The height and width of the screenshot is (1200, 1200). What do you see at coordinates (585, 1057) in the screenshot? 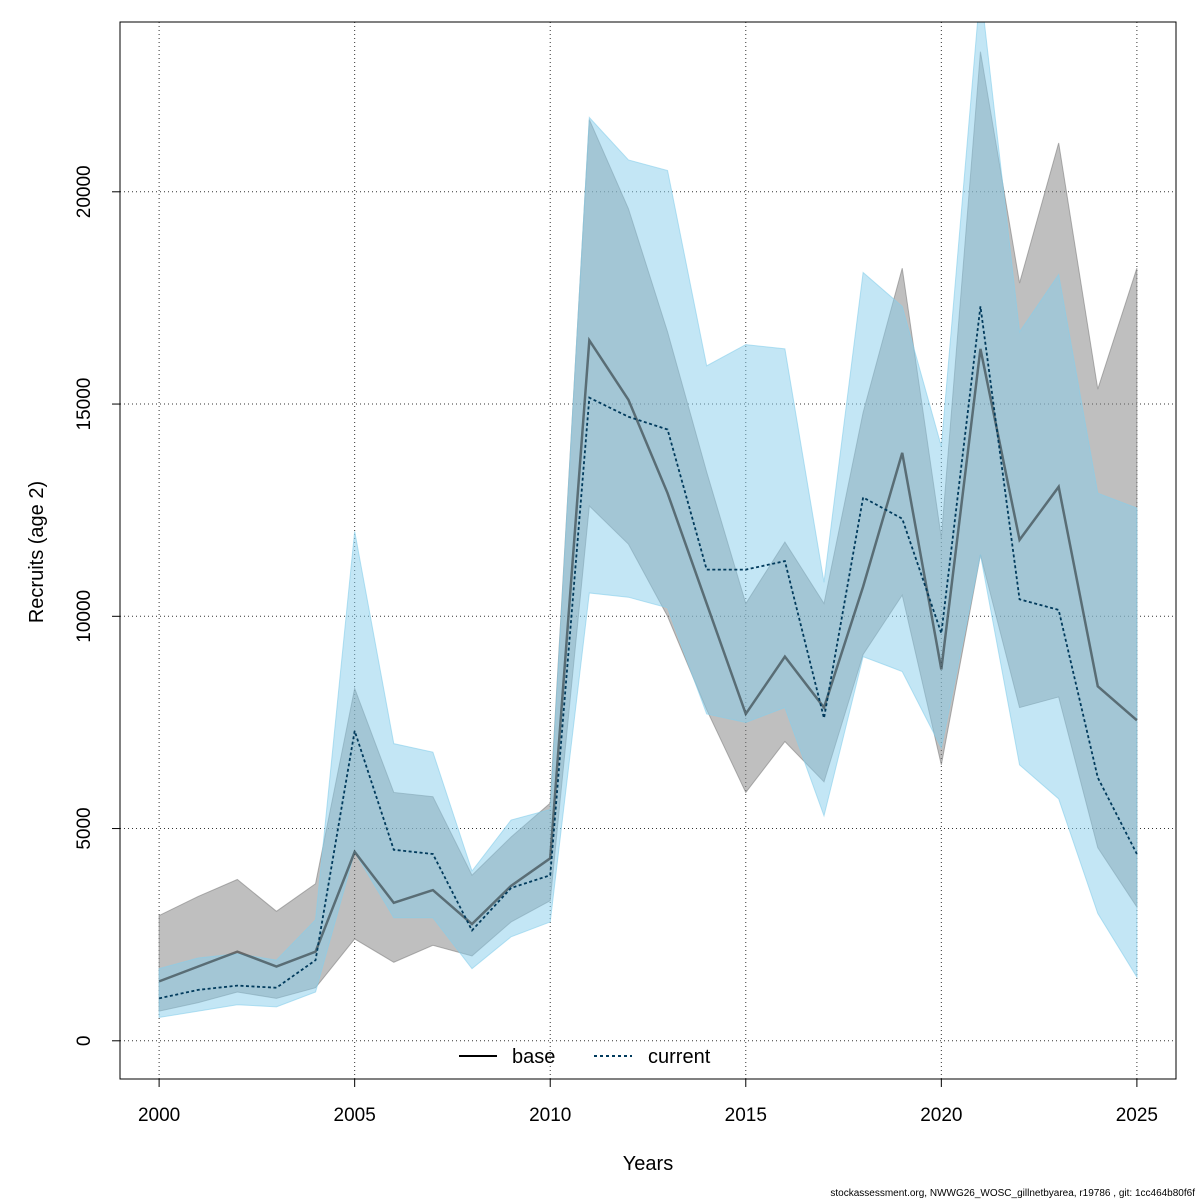
I see `legend: base current` at bounding box center [585, 1057].